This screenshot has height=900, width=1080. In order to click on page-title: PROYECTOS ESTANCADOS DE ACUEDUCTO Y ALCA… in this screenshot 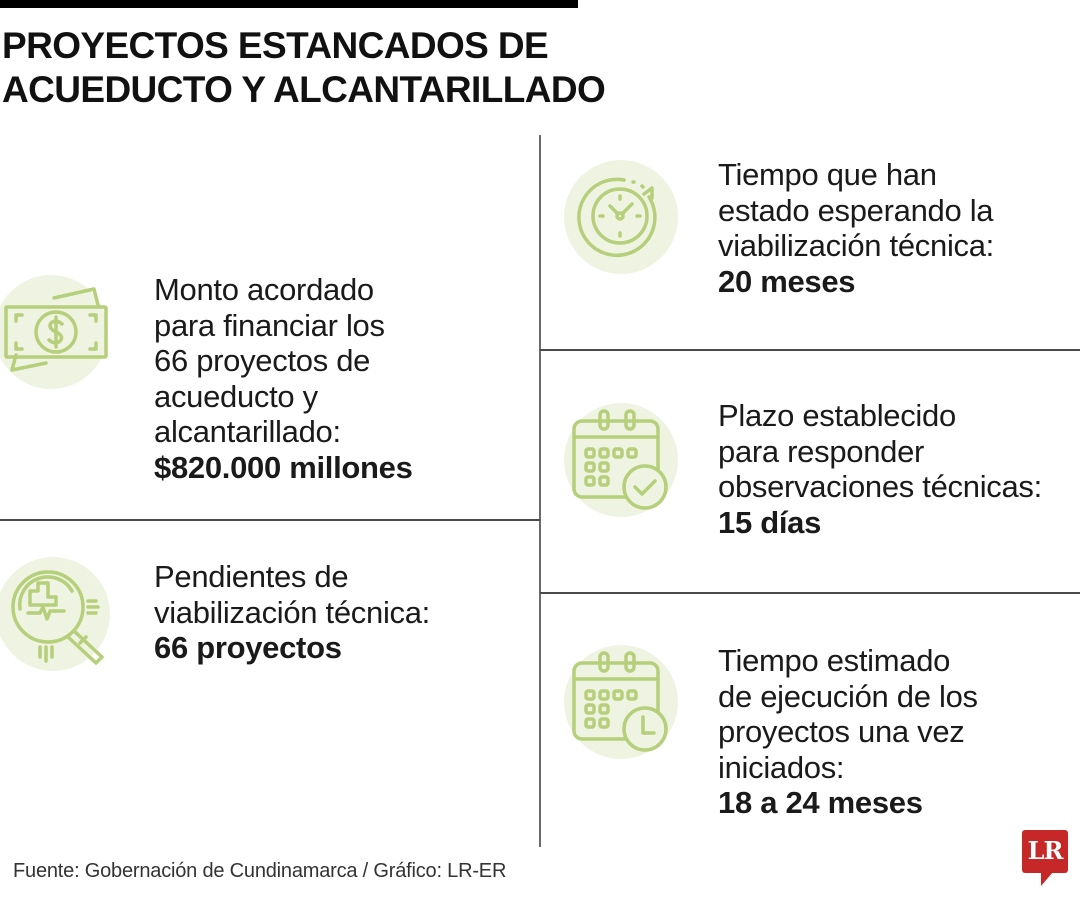, I will do `click(304, 68)`.